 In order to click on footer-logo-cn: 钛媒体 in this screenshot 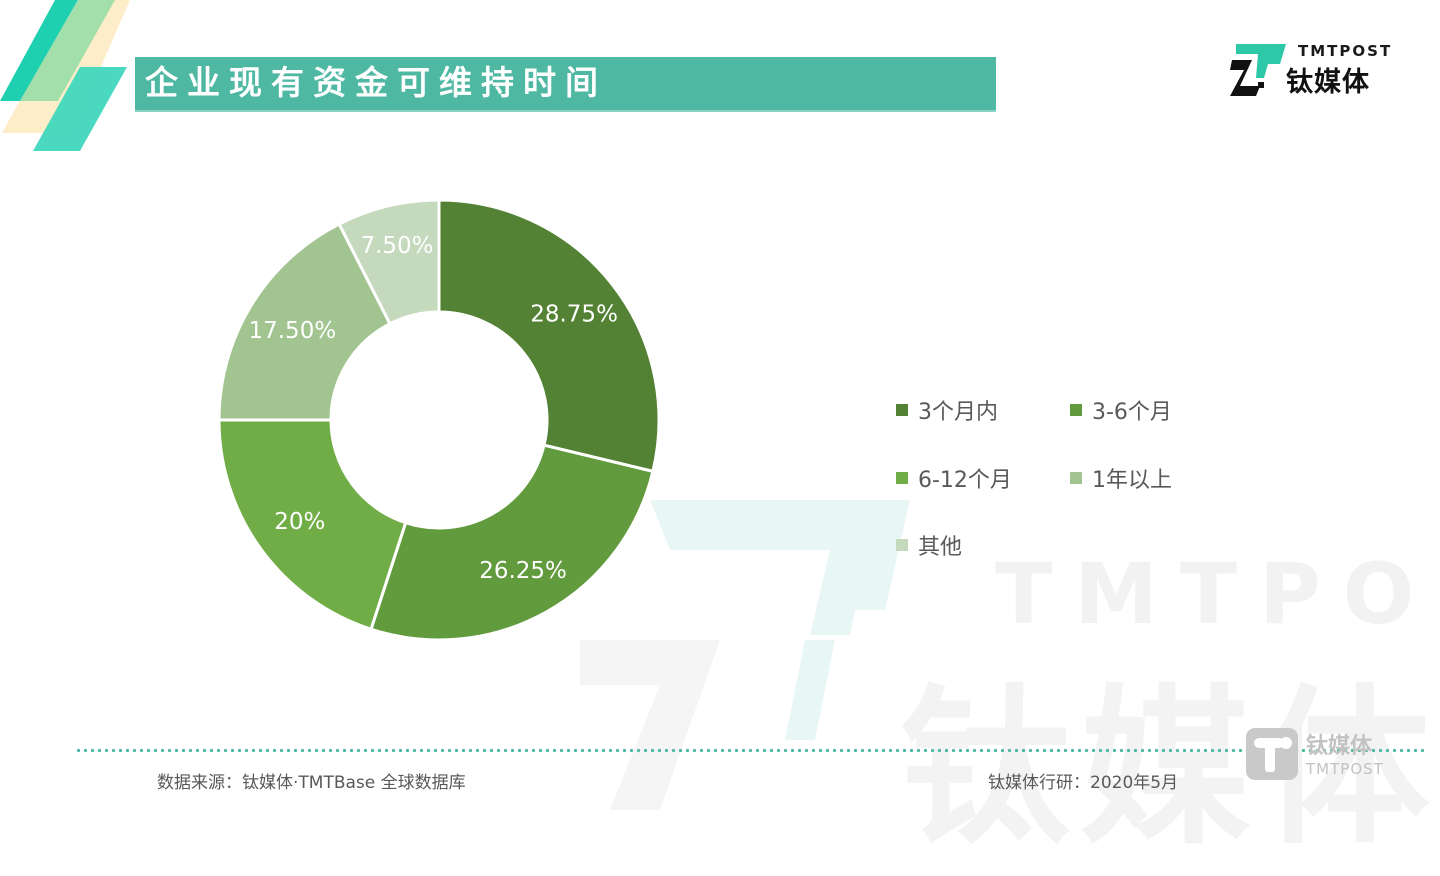, I will do `click(1339, 746)`.